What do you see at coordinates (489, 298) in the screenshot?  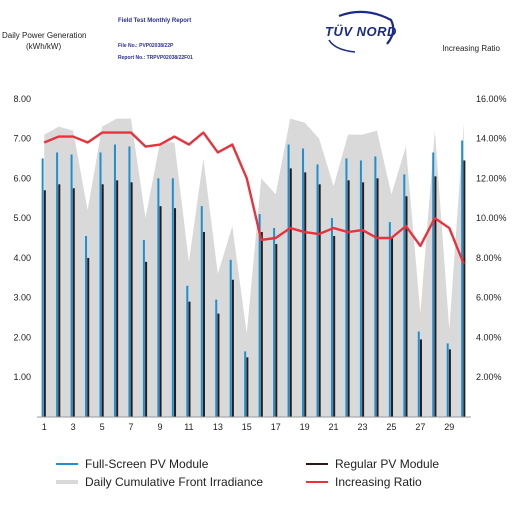 I see `y2-tick-label: 6.00%` at bounding box center [489, 298].